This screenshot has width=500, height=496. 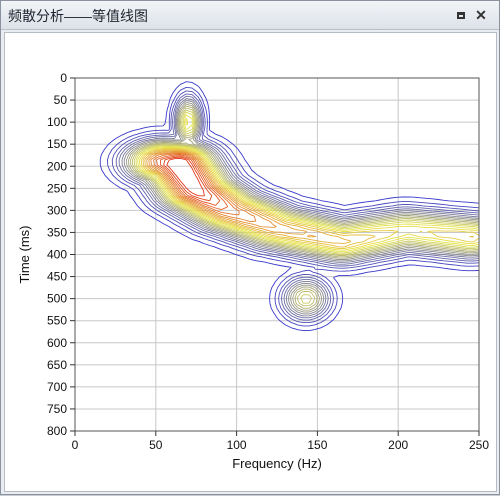 What do you see at coordinates (57, 343) in the screenshot?
I see `y-tick-label: 600` at bounding box center [57, 343].